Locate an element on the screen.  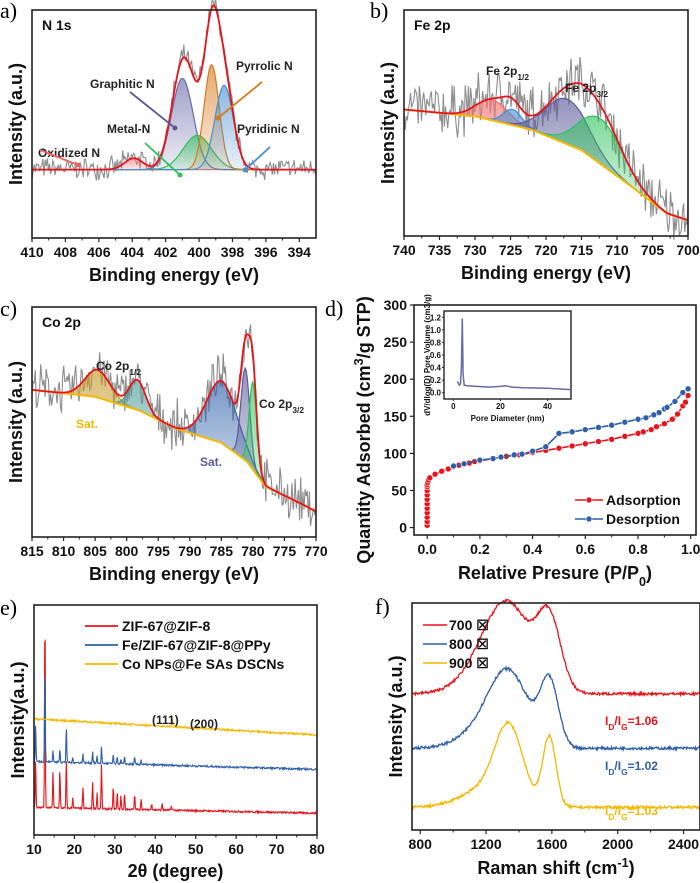
peak-annotation: (111) is located at coordinates (165, 720).